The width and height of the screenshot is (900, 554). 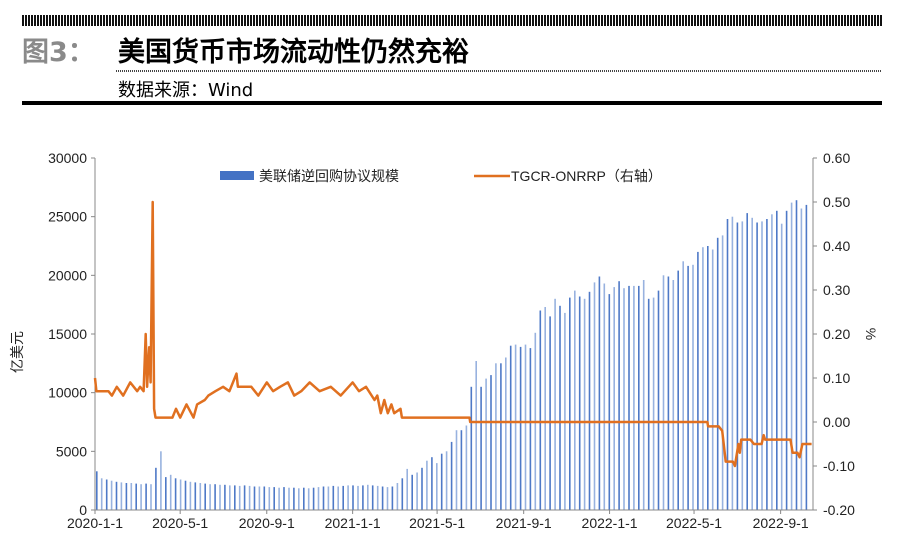 I want to click on y-axis-label: 亿美元, so click(x=17, y=352).